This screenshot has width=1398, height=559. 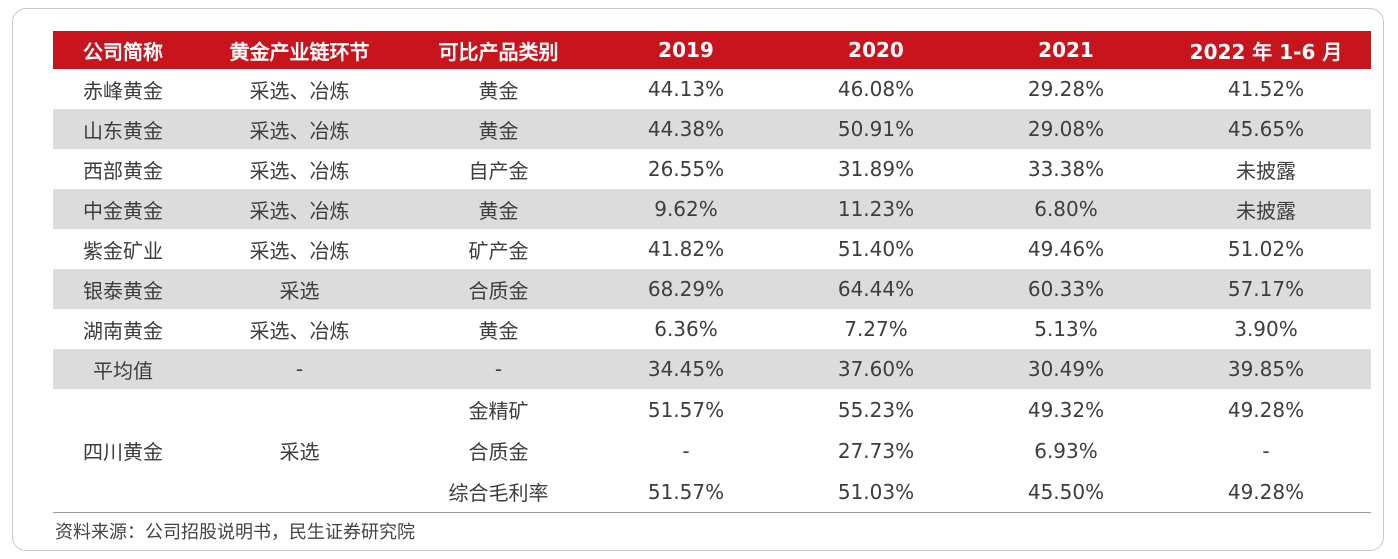 I want to click on cell-product: 矿产金, so click(x=498, y=250).